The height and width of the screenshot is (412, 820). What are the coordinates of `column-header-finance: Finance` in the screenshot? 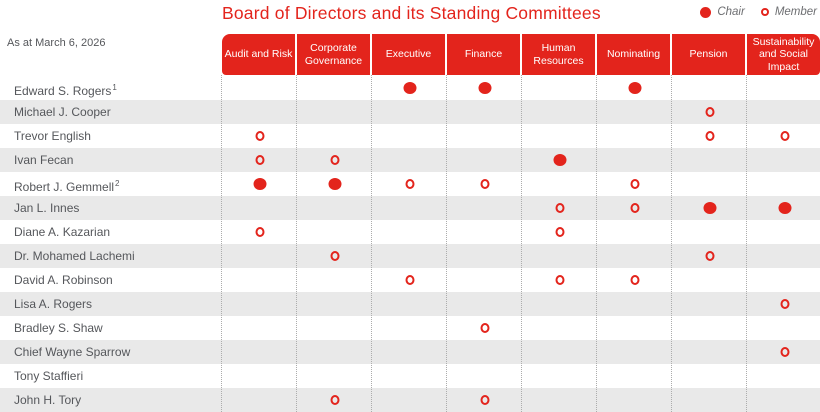 It's located at (483, 54).